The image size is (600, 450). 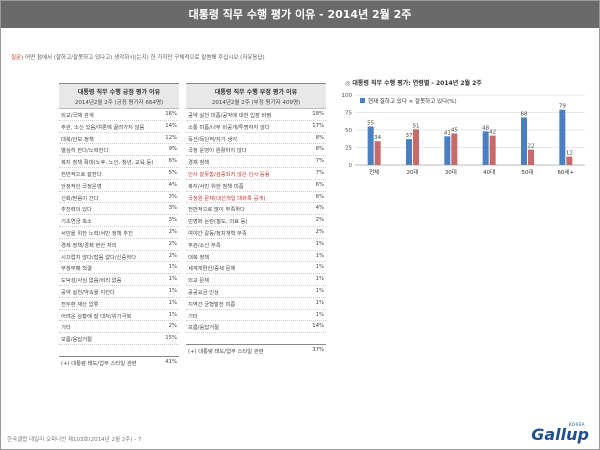 I want to click on negative-row-label: 전반적으로 많이 부족하다, so click(x=216, y=210).